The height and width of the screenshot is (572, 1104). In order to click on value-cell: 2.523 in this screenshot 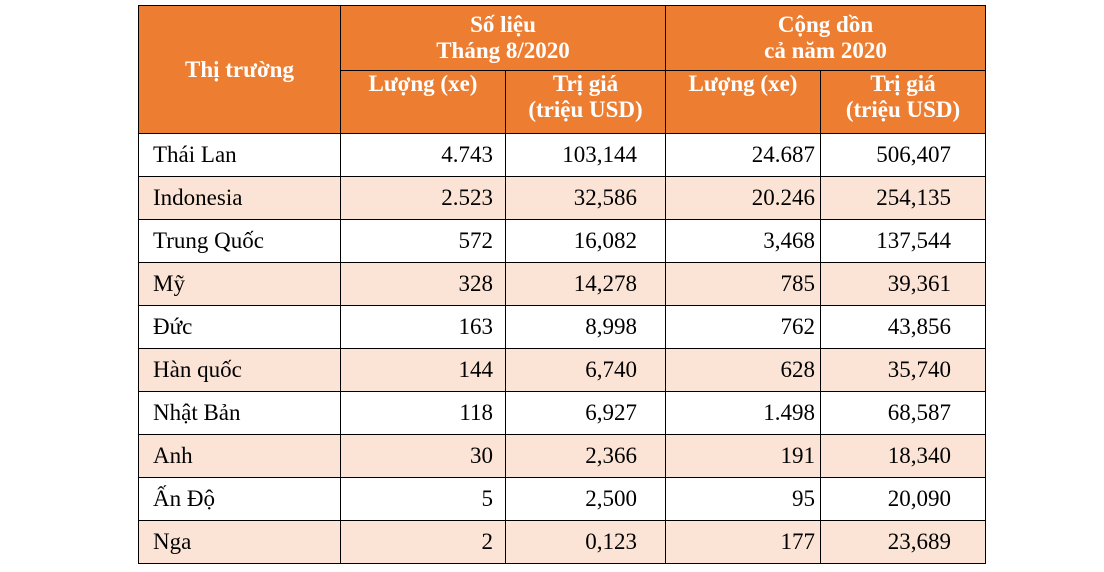, I will do `click(423, 198)`.